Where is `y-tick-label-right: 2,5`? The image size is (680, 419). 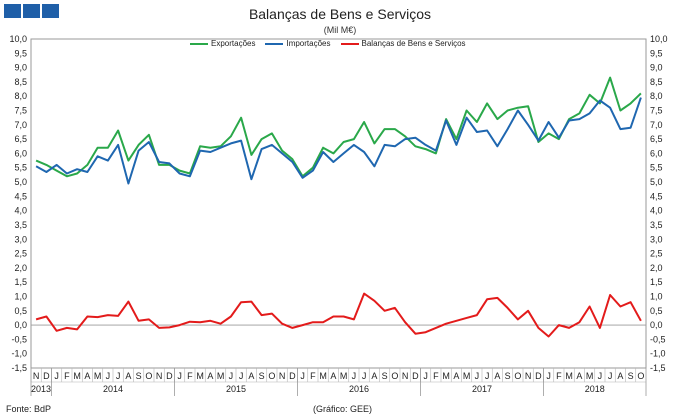 y-tick-label-right: 2,5 is located at coordinates (656, 254).